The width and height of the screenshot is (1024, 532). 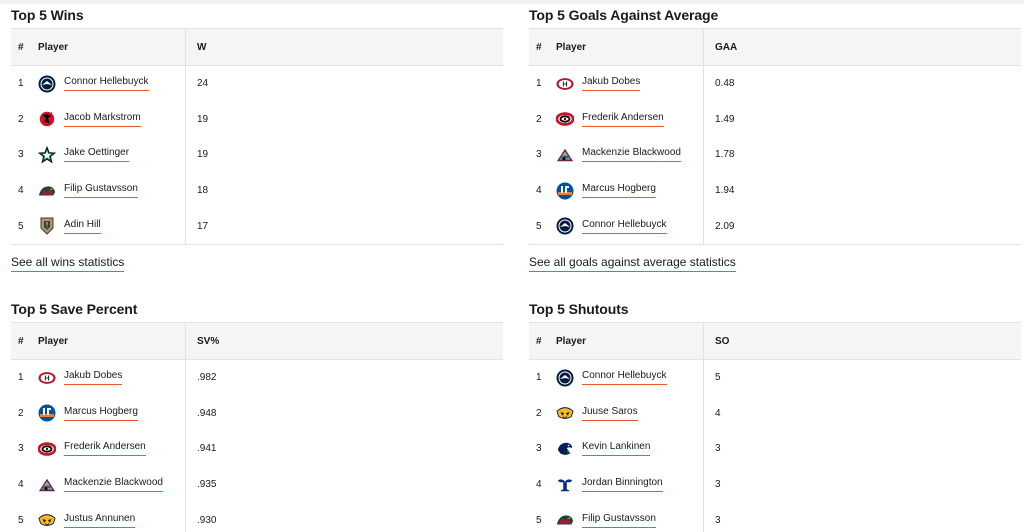 I want to click on save-percent-title: Top 5 Save Percent, so click(x=74, y=309).